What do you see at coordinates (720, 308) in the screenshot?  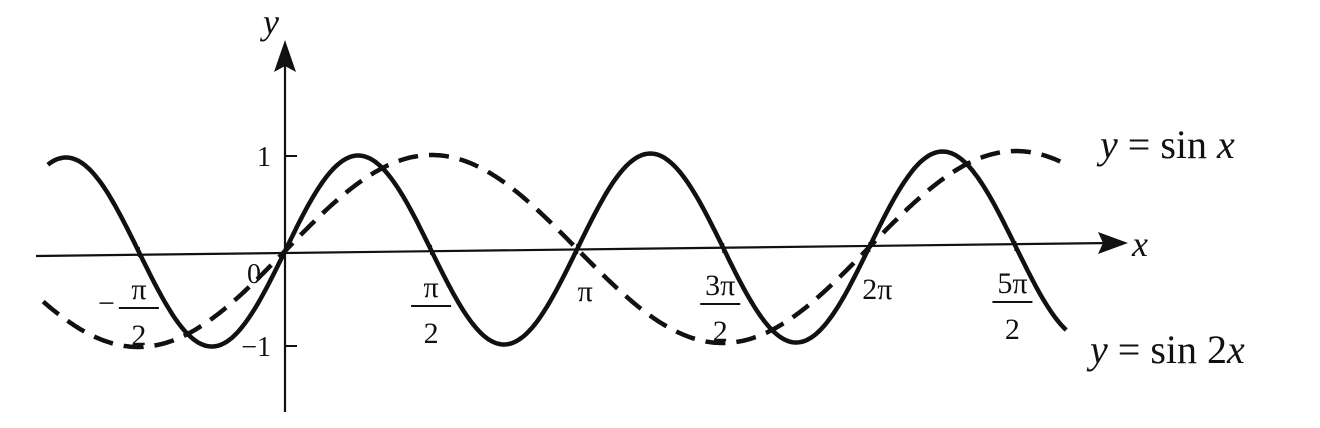 I see `x-tick-label: 3π2` at bounding box center [720, 308].